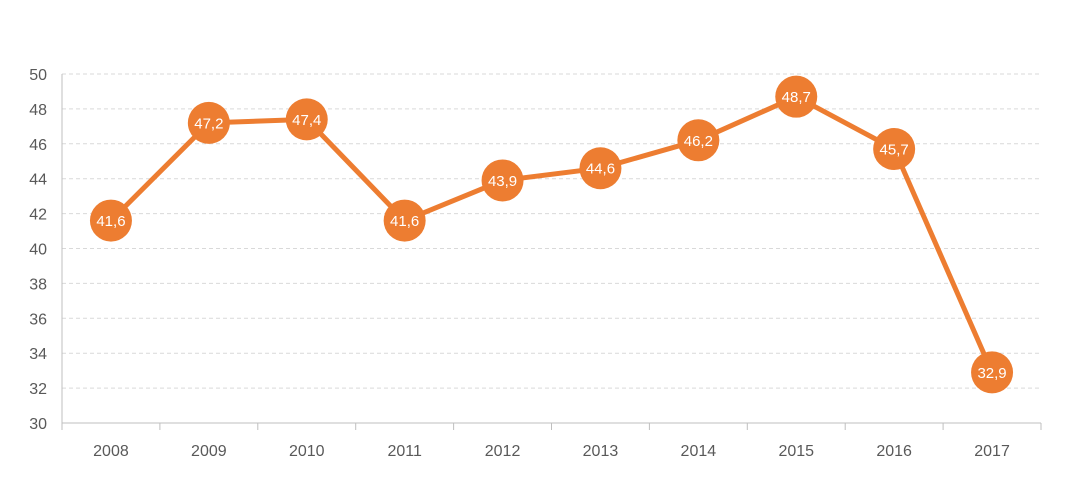 Image resolution: width=1067 pixels, height=502 pixels. I want to click on y-tick-label: 34, so click(38, 354).